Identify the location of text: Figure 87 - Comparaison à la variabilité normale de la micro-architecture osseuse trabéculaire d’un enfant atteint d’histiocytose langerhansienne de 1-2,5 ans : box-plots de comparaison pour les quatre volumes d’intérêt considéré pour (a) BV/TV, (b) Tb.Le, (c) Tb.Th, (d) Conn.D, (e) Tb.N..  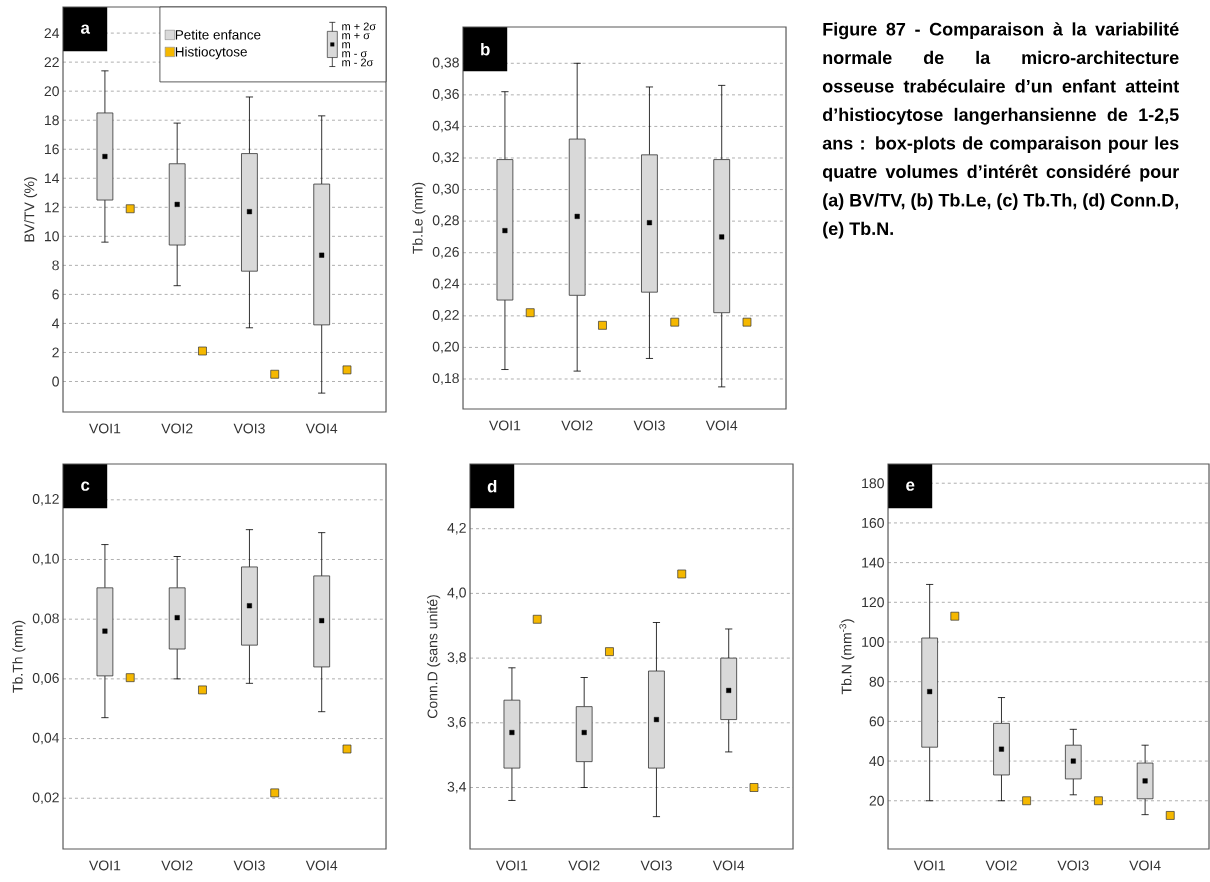
(1000, 130).